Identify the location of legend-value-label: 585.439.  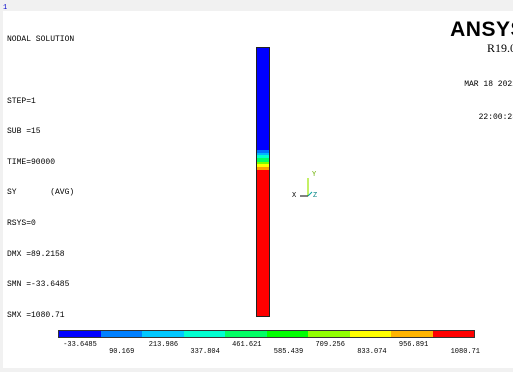
(288, 352).